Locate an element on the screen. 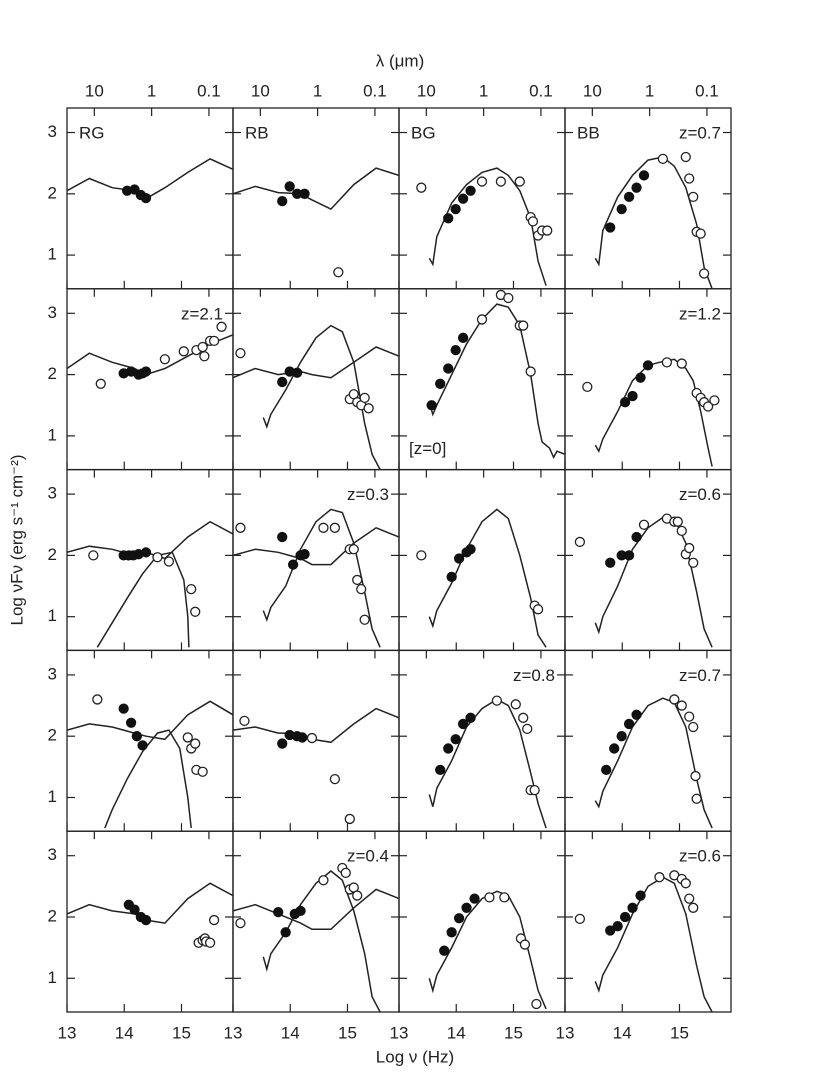 The height and width of the screenshot is (1075, 830). x2-tick-label: 1 is located at coordinates (649, 90).